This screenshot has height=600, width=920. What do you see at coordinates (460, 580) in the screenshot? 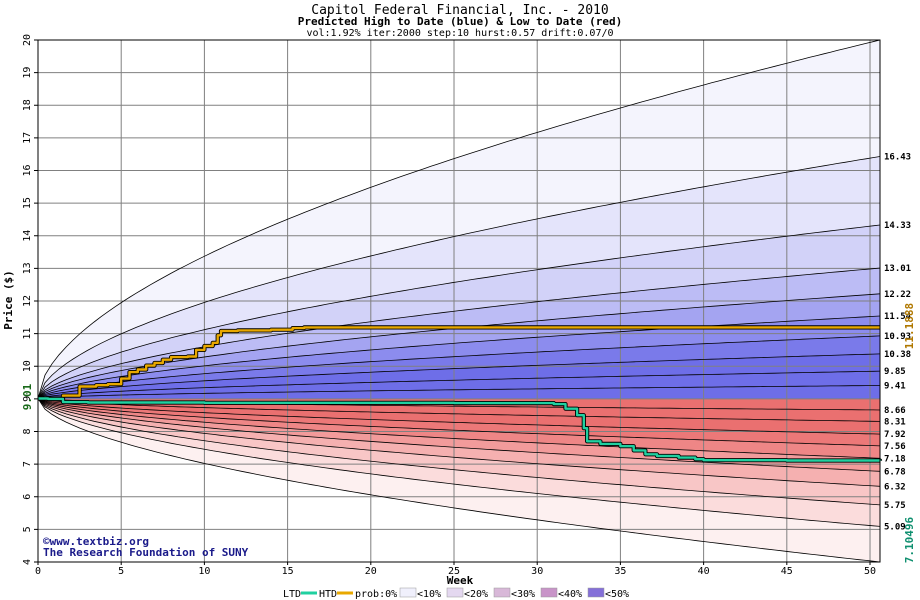
I see `x-axis-label: Week` at bounding box center [460, 580].